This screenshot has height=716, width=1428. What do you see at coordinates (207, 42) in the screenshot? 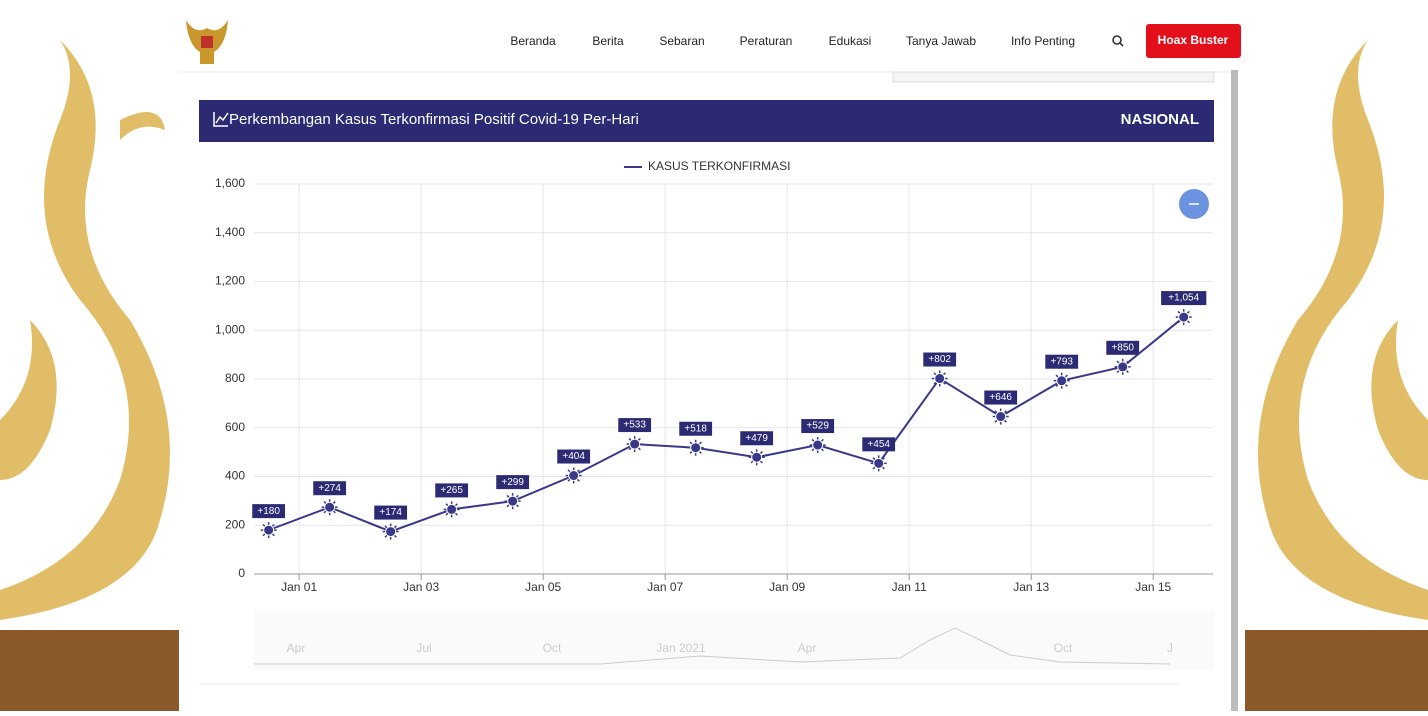
I see `logo` at bounding box center [207, 42].